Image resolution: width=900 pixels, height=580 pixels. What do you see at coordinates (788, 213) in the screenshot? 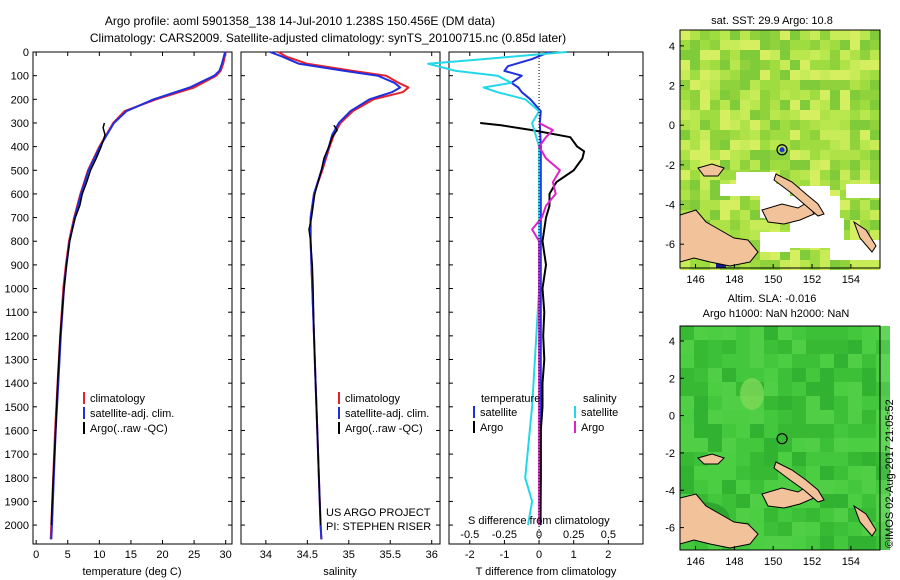
I see `new-britain-land` at bounding box center [788, 213].